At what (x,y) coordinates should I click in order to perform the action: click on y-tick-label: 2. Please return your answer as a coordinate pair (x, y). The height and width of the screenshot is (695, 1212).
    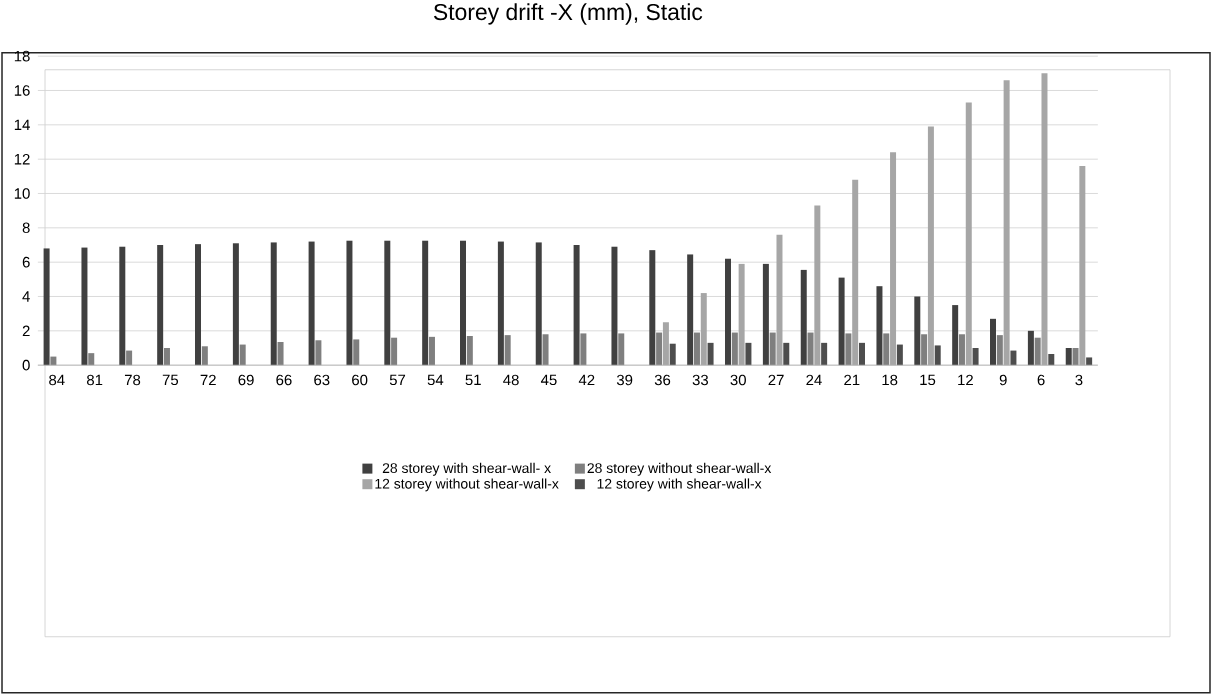
    Looking at the image, I should click on (26, 331).